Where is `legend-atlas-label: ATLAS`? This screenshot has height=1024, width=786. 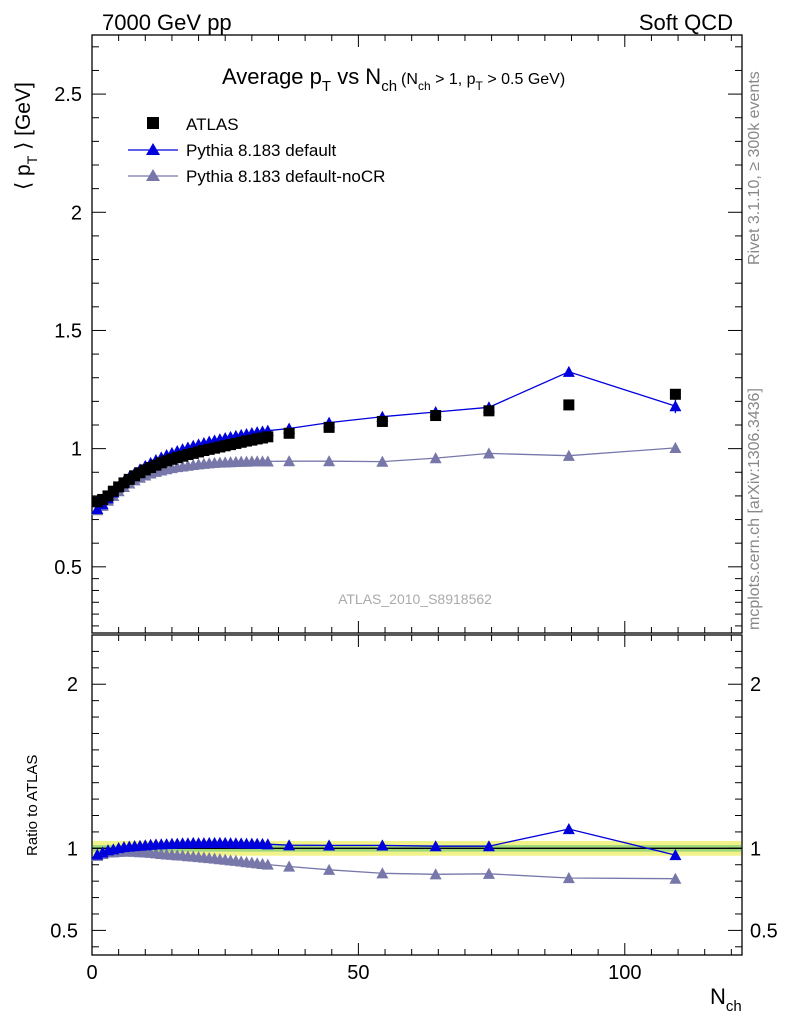 legend-atlas-label: ATLAS is located at coordinates (212, 124).